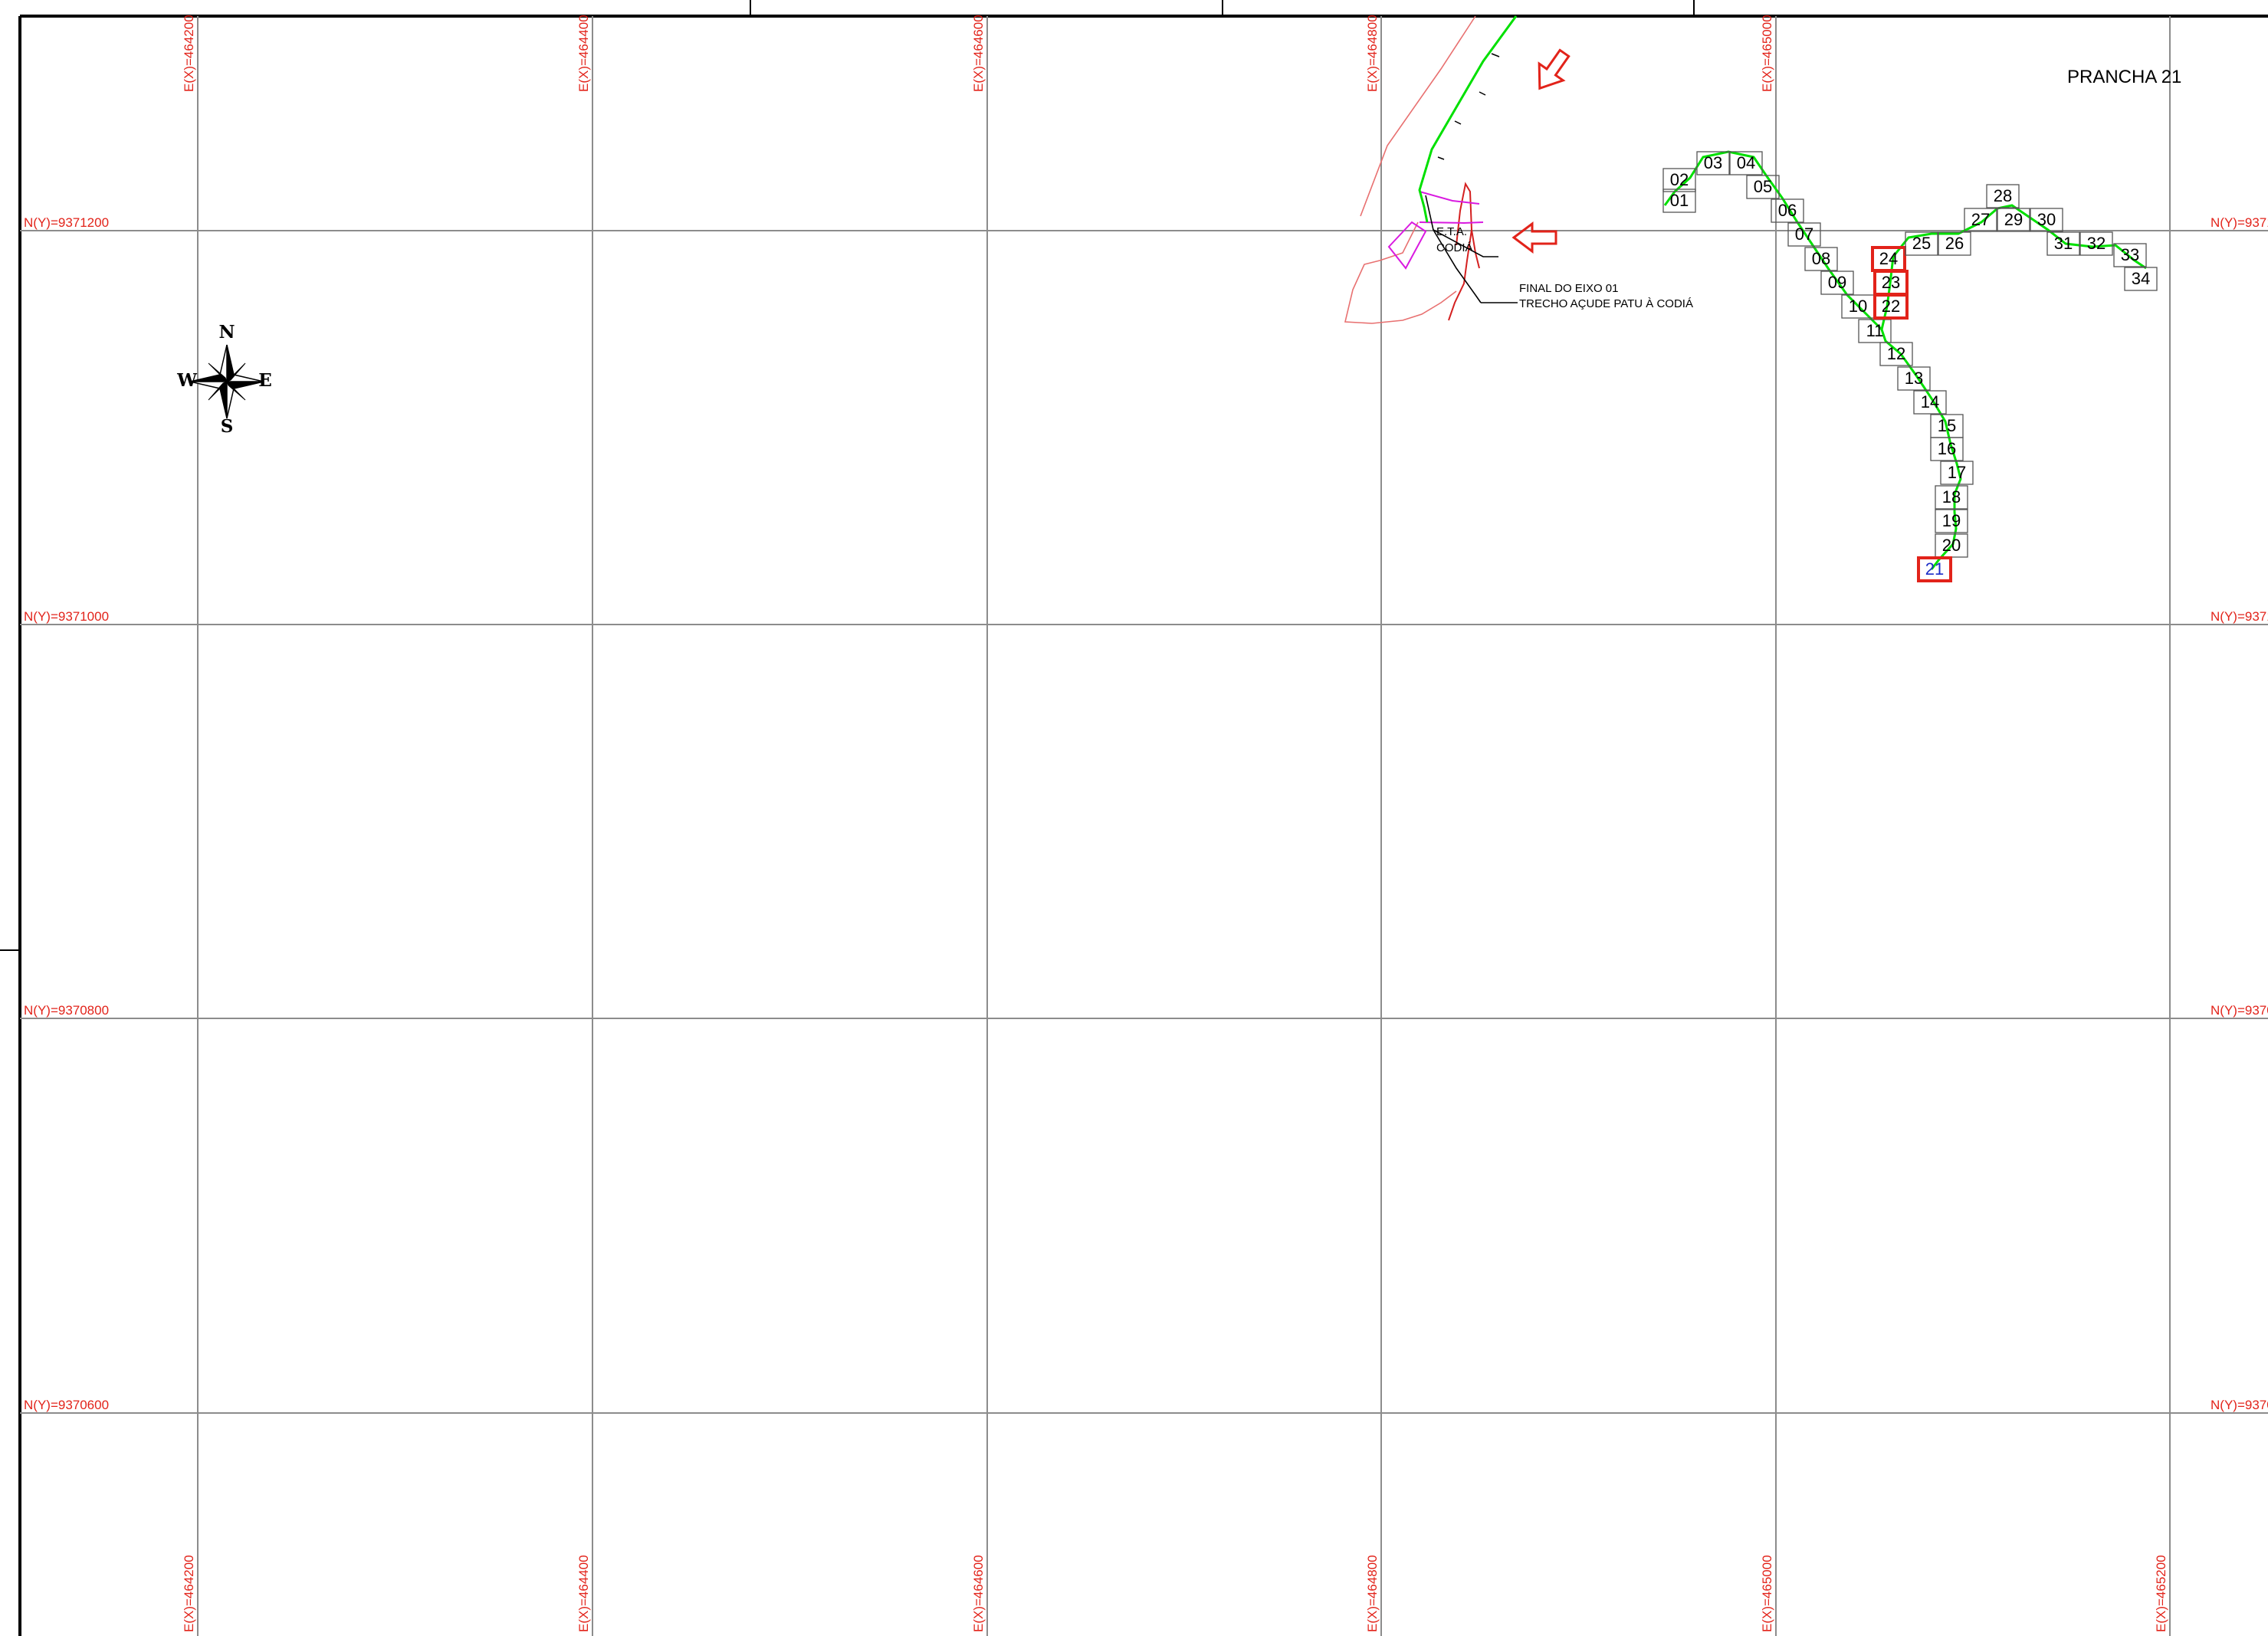  Describe the element at coordinates (1767, 1594) in the screenshot. I see `easting-label-bottom: E(X)=465000` at that location.